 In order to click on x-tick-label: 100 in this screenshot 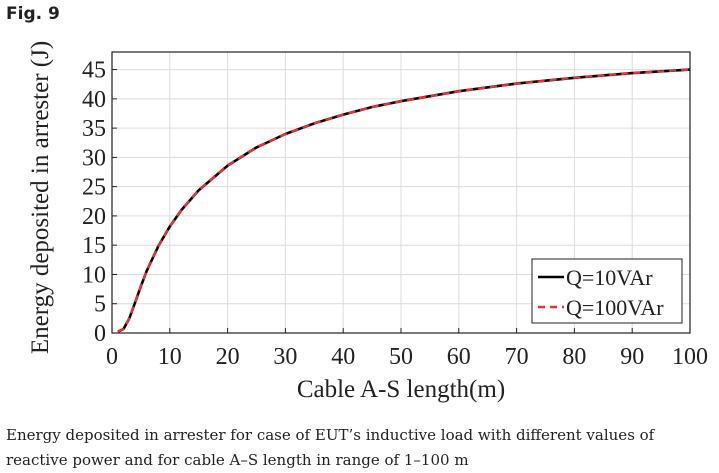, I will do `click(690, 357)`.